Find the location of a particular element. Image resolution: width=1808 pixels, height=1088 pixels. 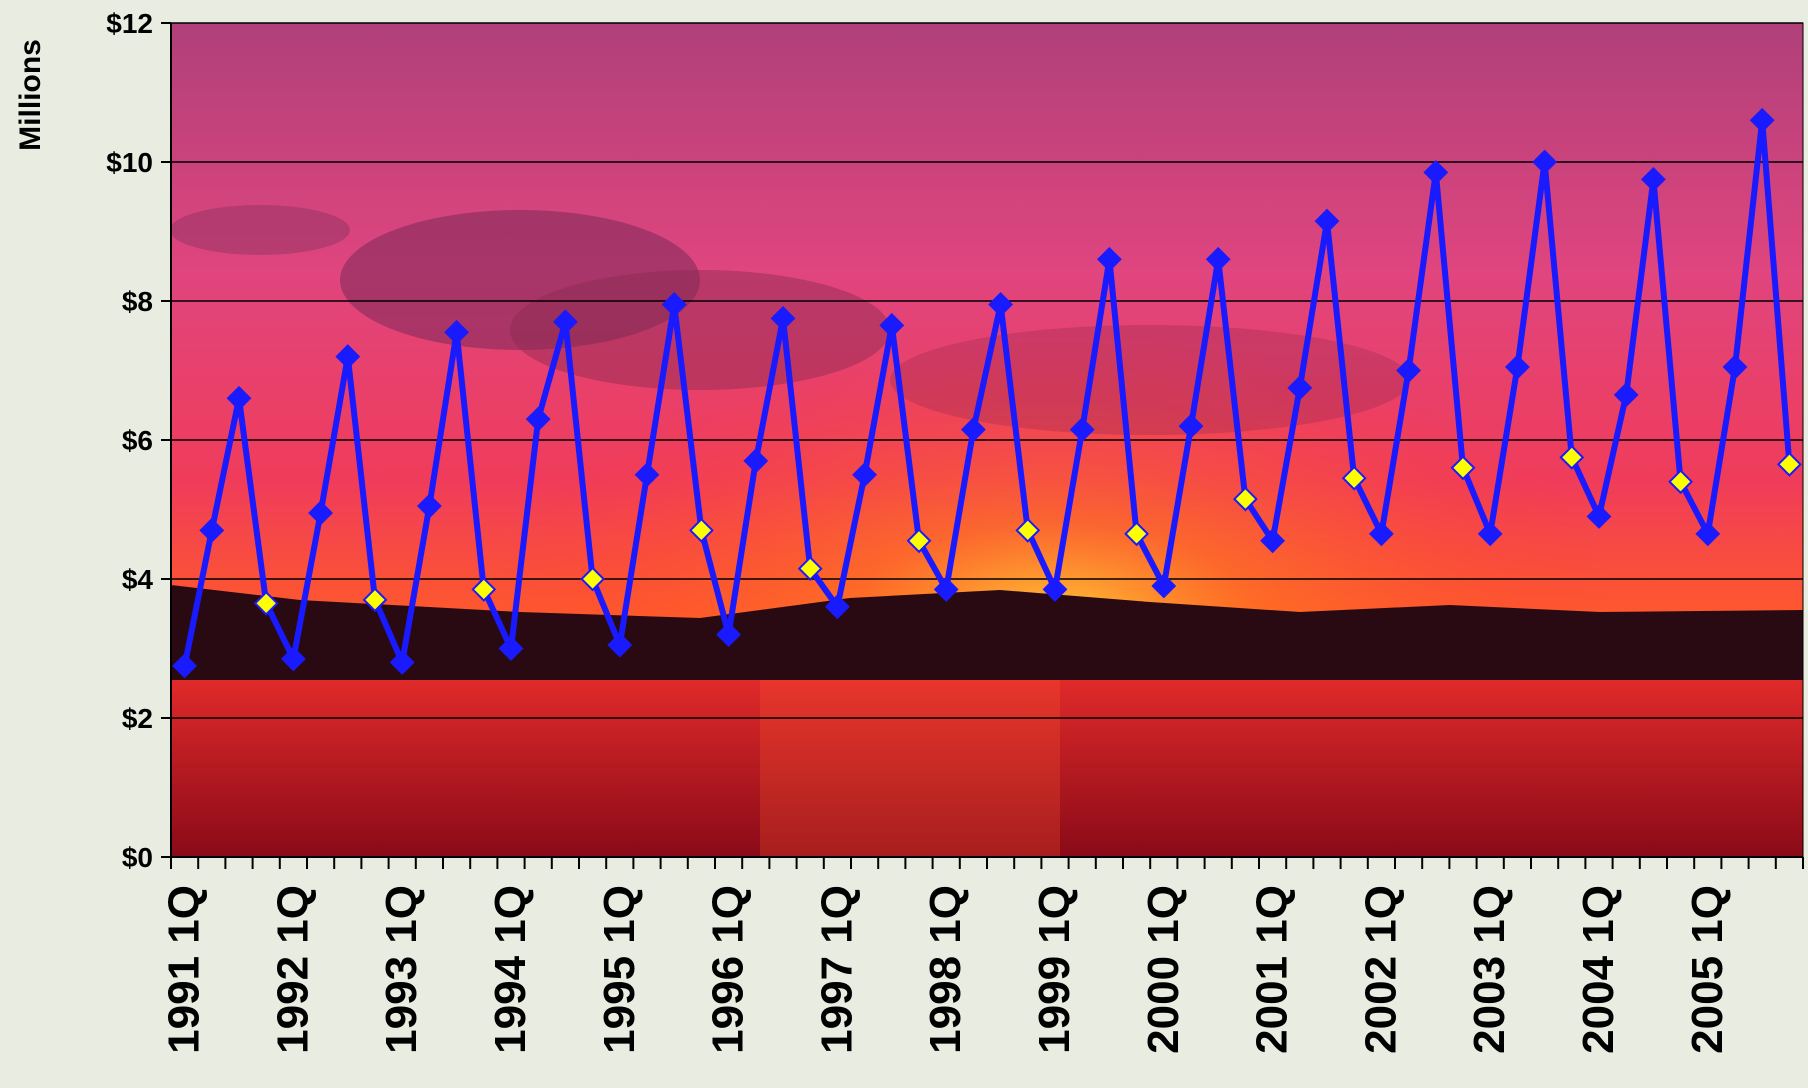

x-tick-label: 2004 1Q is located at coordinates (1598, 969).